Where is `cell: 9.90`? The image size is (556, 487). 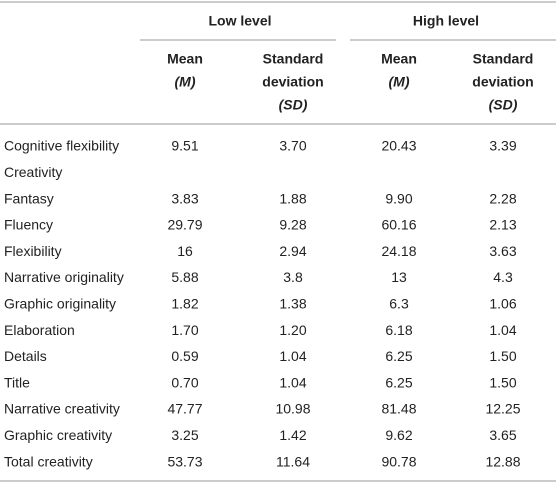 cell: 9.90 is located at coordinates (398, 198).